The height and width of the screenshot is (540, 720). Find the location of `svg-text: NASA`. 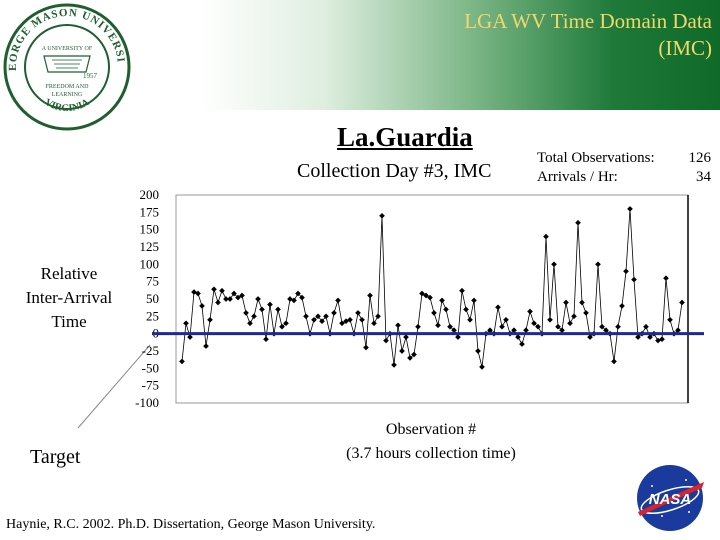

svg-text: NASA is located at coordinates (670, 499).